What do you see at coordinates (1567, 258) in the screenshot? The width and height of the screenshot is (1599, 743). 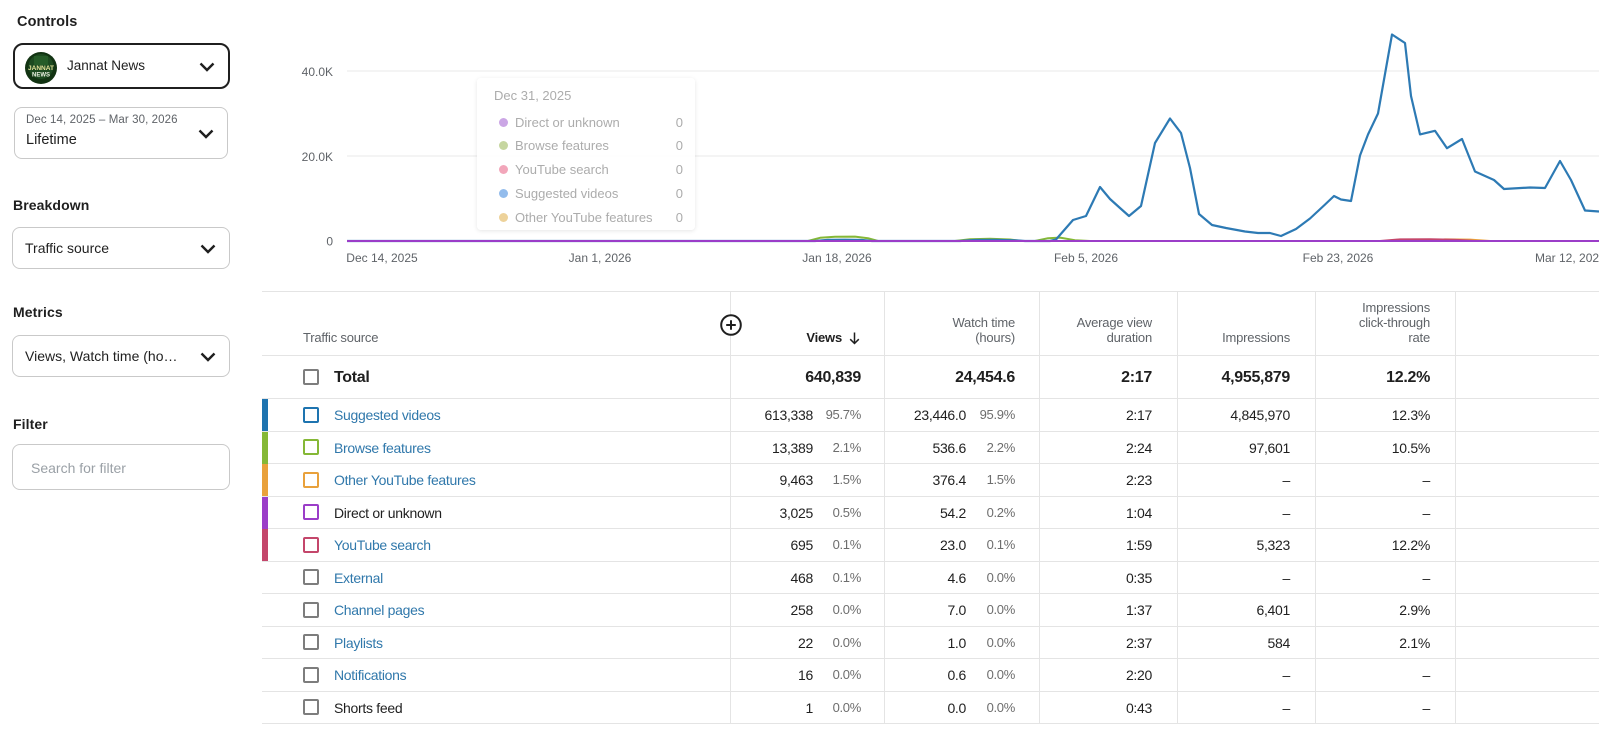 I see `svg-text: Mar 12, 2026` at bounding box center [1567, 258].